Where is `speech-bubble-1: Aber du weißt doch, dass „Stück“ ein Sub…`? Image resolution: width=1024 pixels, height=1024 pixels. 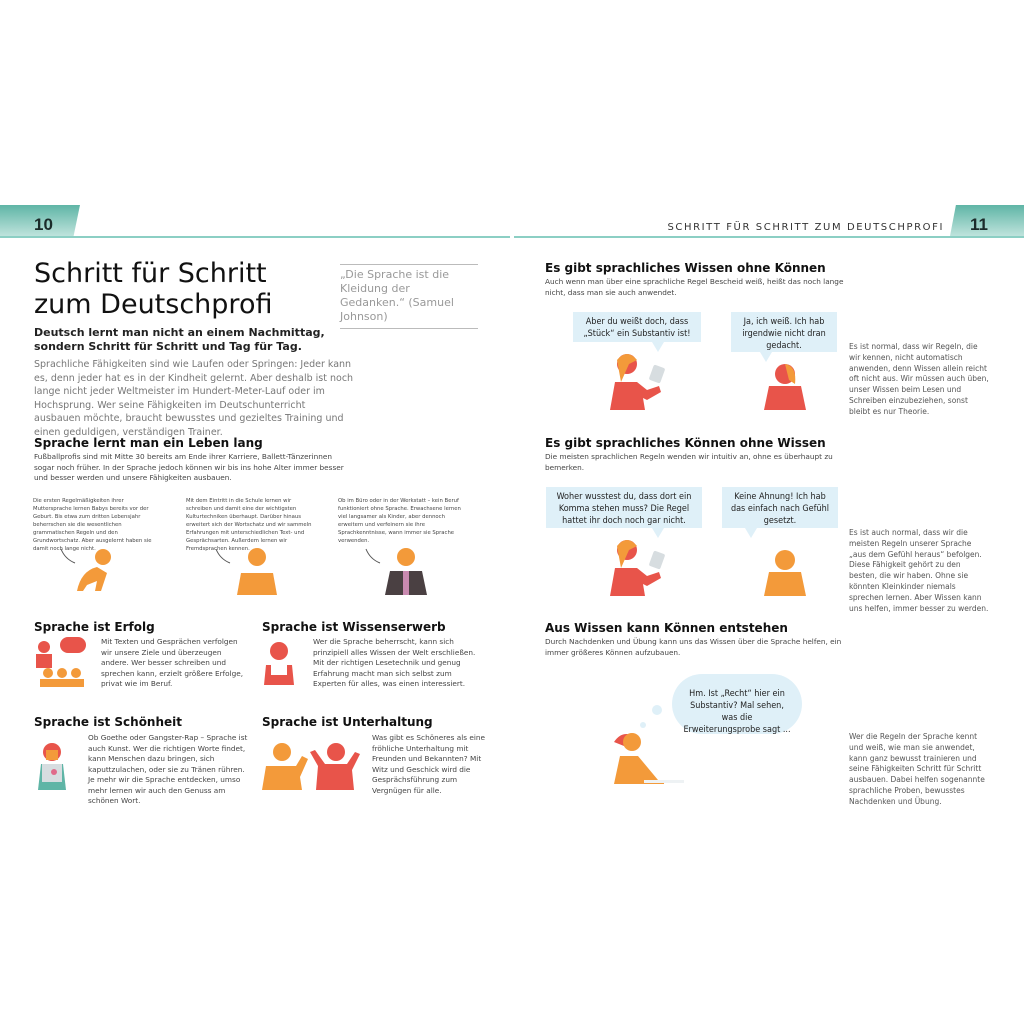 speech-bubble-1: Aber du weißt doch, dass „Stück“ ein Sub… is located at coordinates (637, 327).